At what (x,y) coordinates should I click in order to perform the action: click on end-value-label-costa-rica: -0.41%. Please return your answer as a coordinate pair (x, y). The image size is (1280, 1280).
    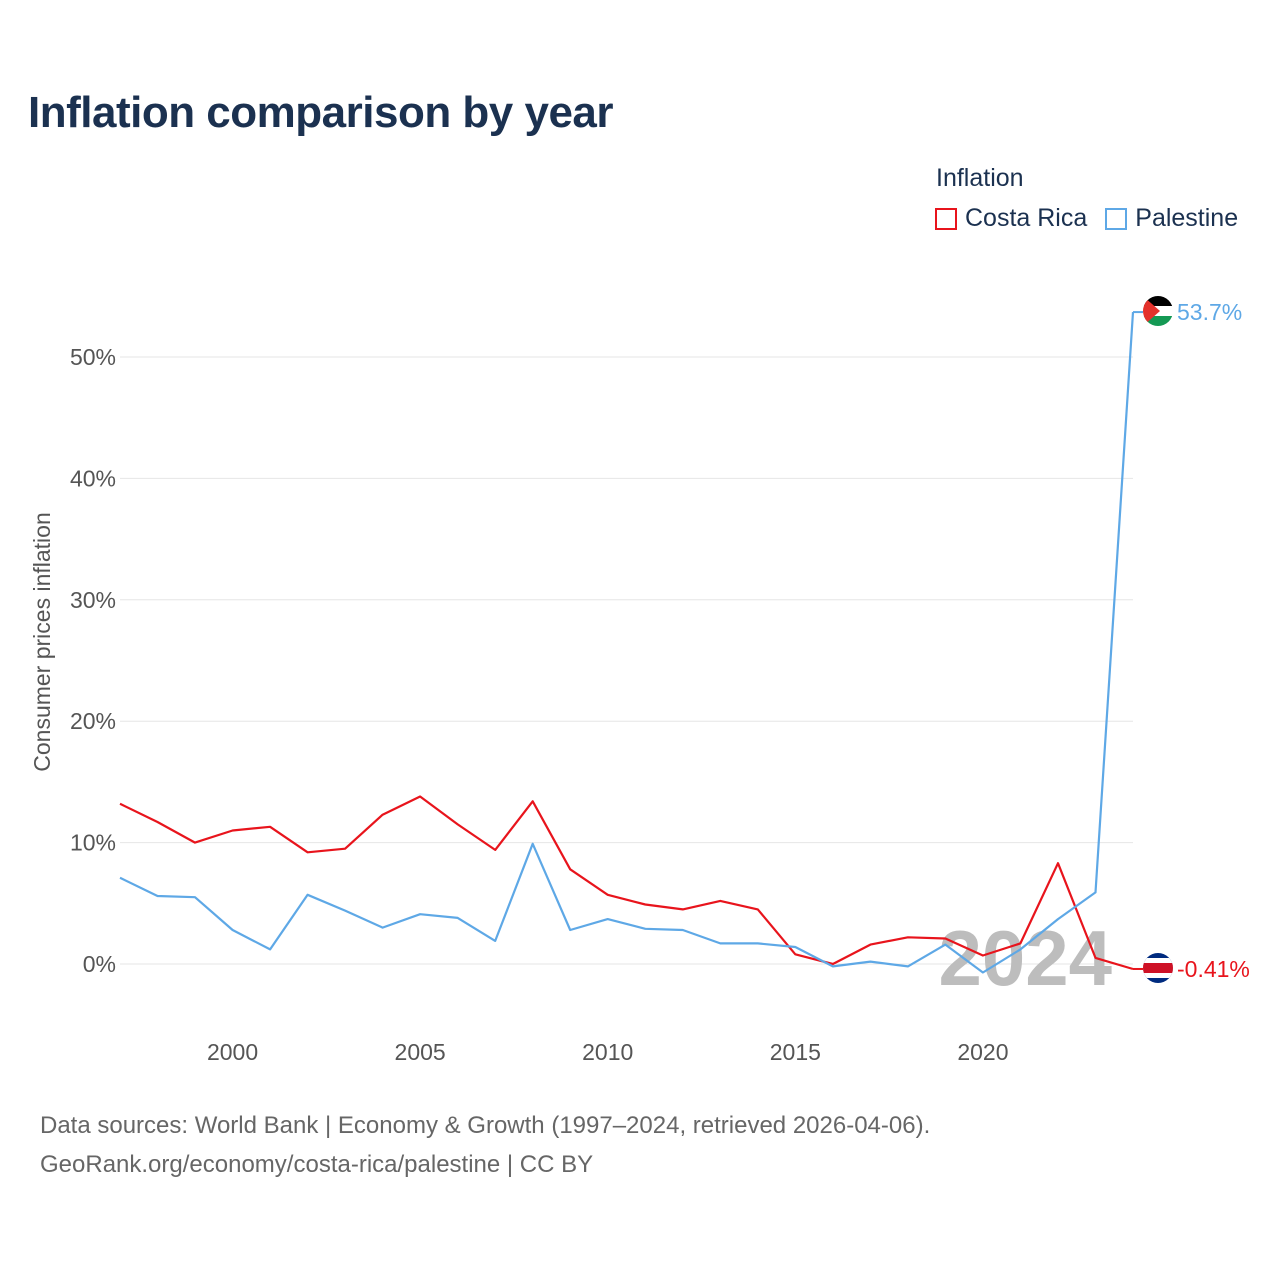
    Looking at the image, I should click on (1213, 969).